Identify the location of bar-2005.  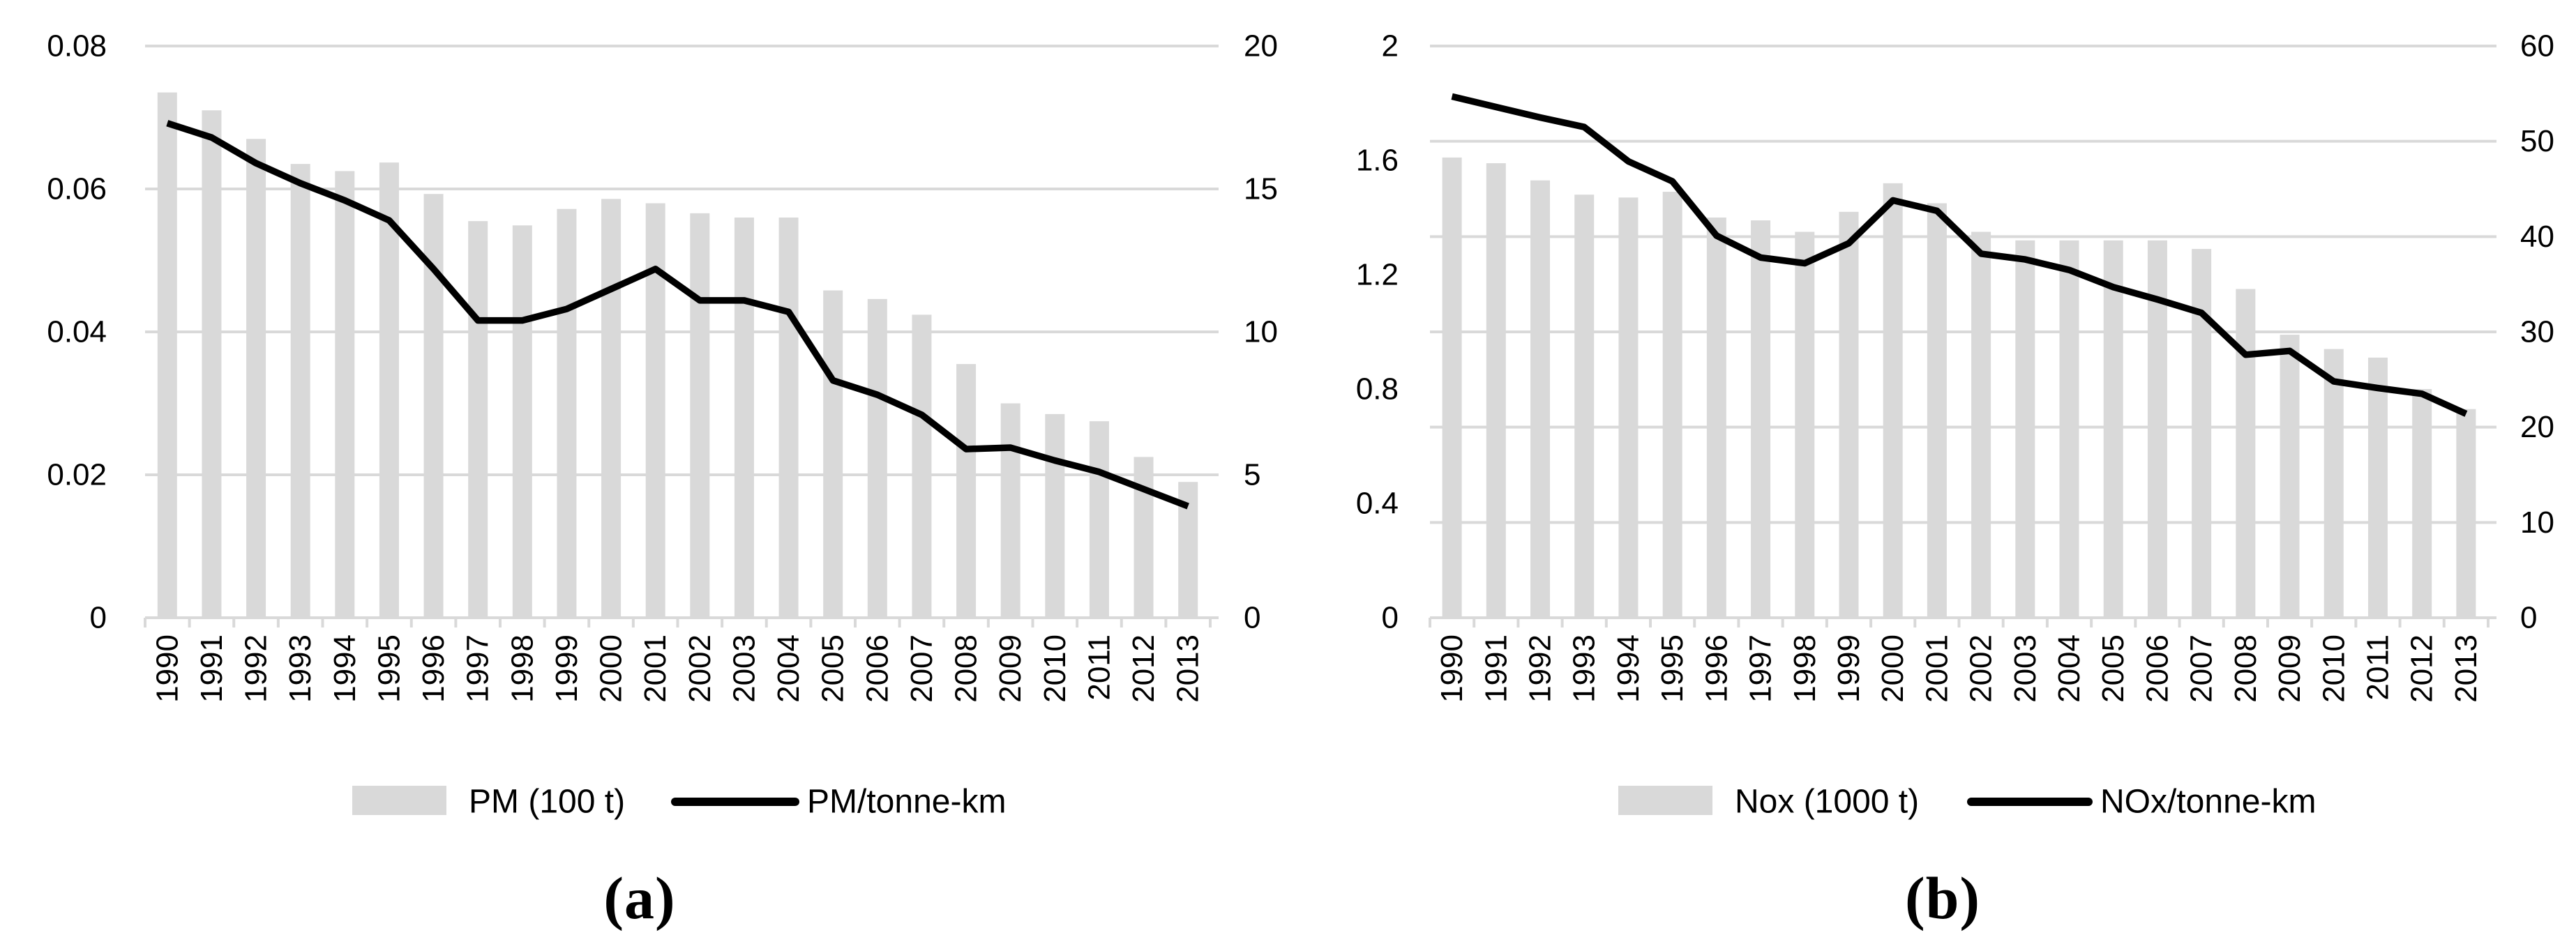
(2113, 429).